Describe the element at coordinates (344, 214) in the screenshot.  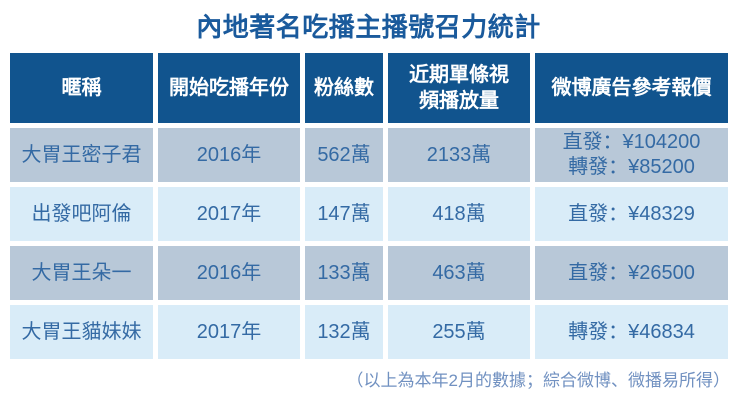
I see `cell-fans: 147萬` at that location.